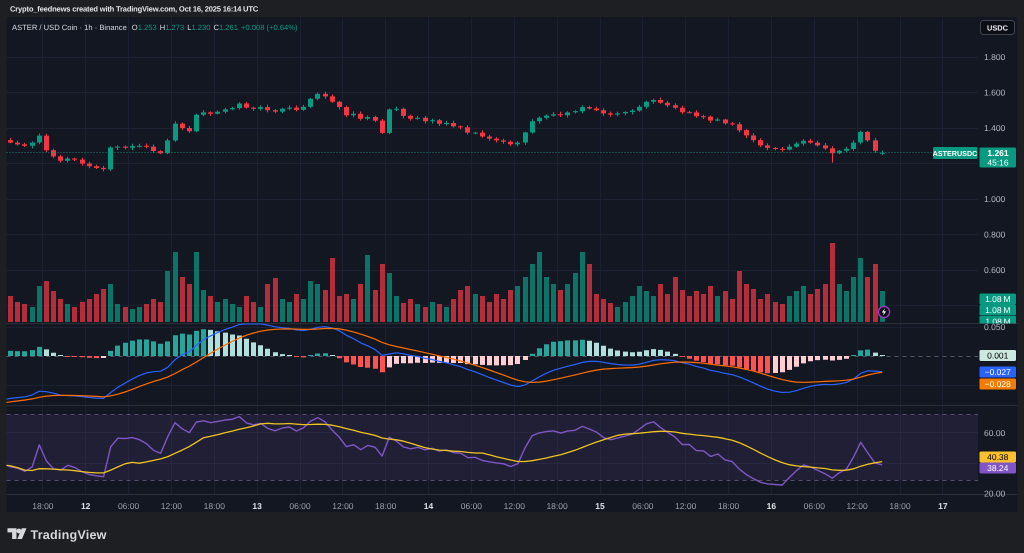  What do you see at coordinates (429, 506) in the screenshot?
I see `svg-text: 14` at bounding box center [429, 506].